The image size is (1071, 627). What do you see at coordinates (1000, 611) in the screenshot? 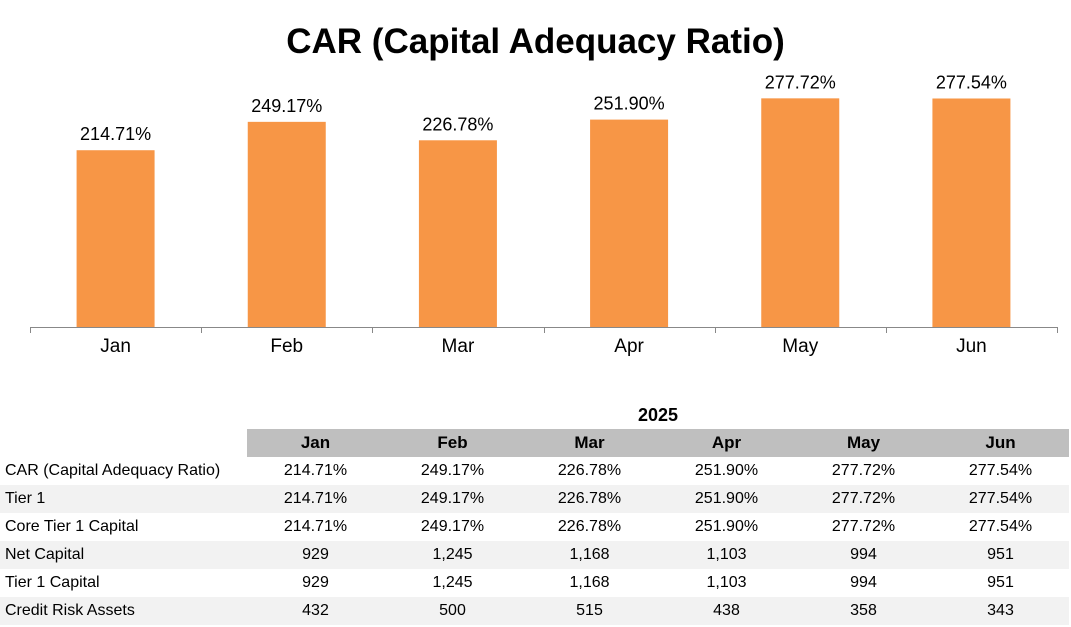
I see `table-cell: 343` at bounding box center [1000, 611].